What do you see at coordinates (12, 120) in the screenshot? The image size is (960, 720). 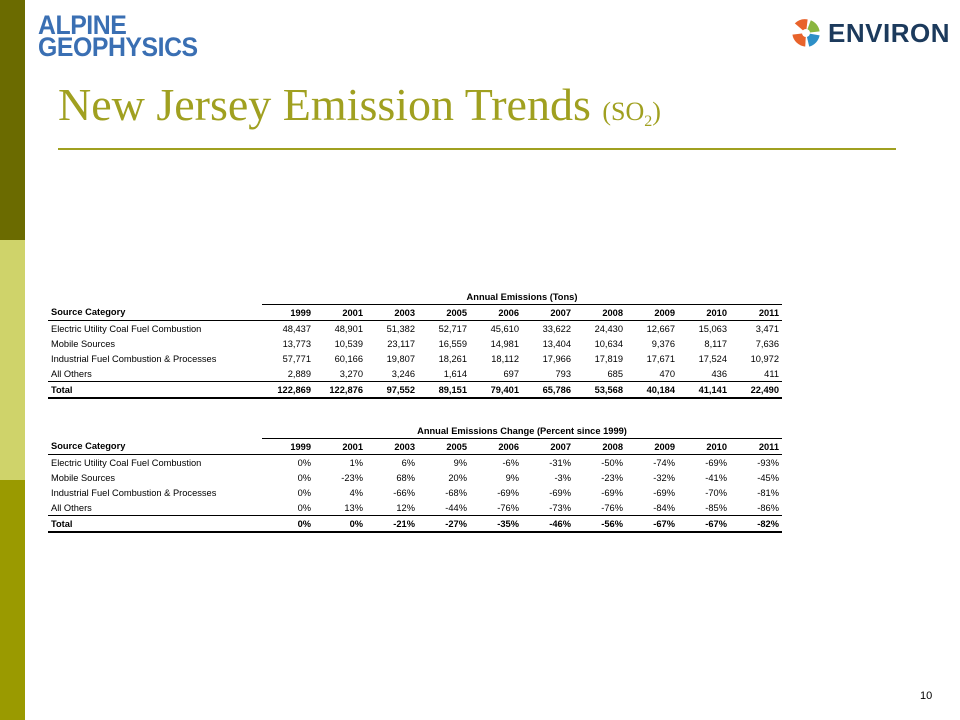 I see `side-bar-top` at bounding box center [12, 120].